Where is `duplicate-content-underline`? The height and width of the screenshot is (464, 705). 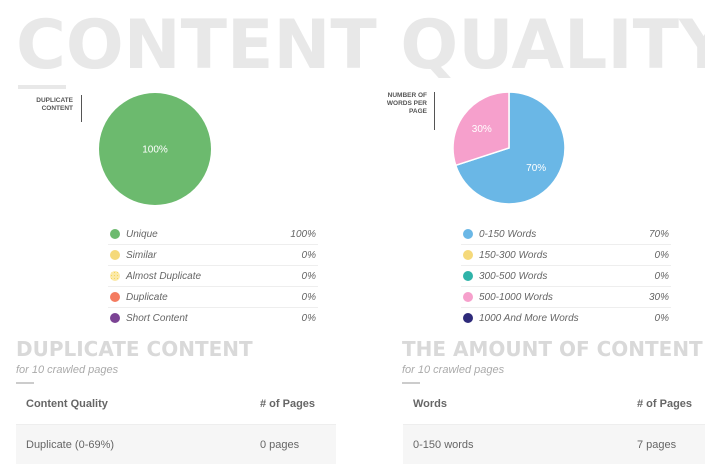 duplicate-content-underline is located at coordinates (25, 383).